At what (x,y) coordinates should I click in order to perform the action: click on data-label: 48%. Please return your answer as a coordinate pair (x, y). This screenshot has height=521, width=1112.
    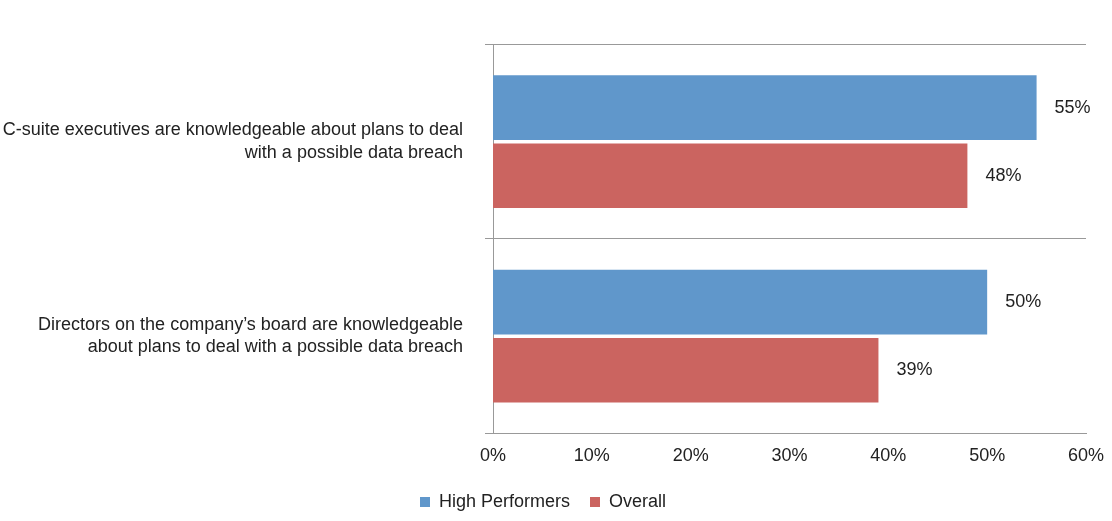
    Looking at the image, I should click on (1003, 174).